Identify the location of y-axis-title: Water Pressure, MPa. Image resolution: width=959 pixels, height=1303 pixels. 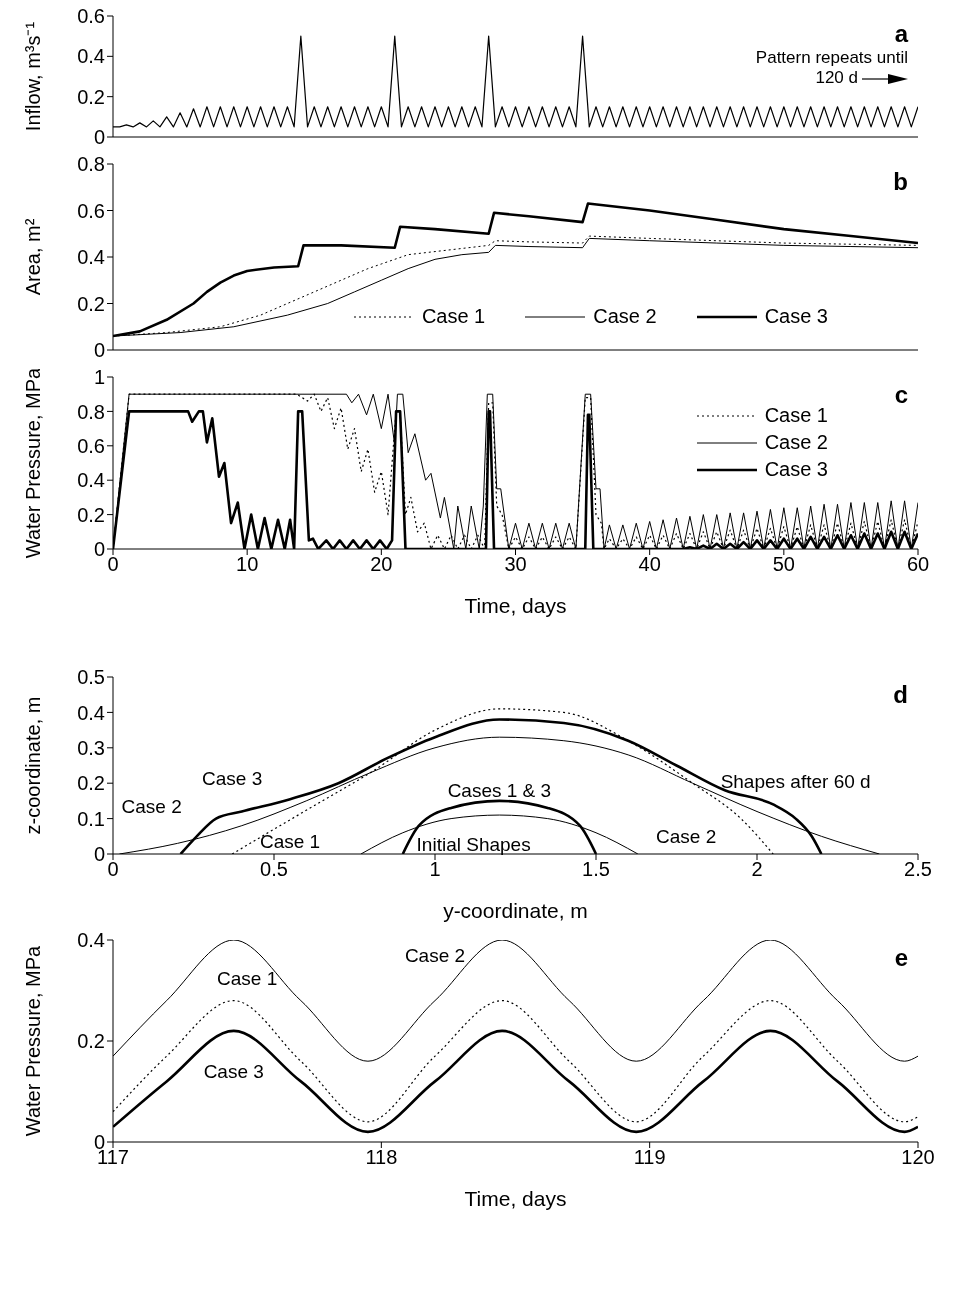
(33, 1040).